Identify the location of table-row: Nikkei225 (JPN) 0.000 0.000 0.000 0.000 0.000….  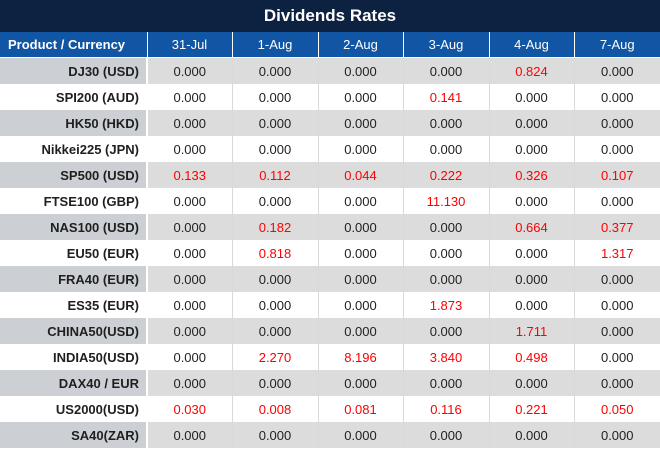
(330, 149).